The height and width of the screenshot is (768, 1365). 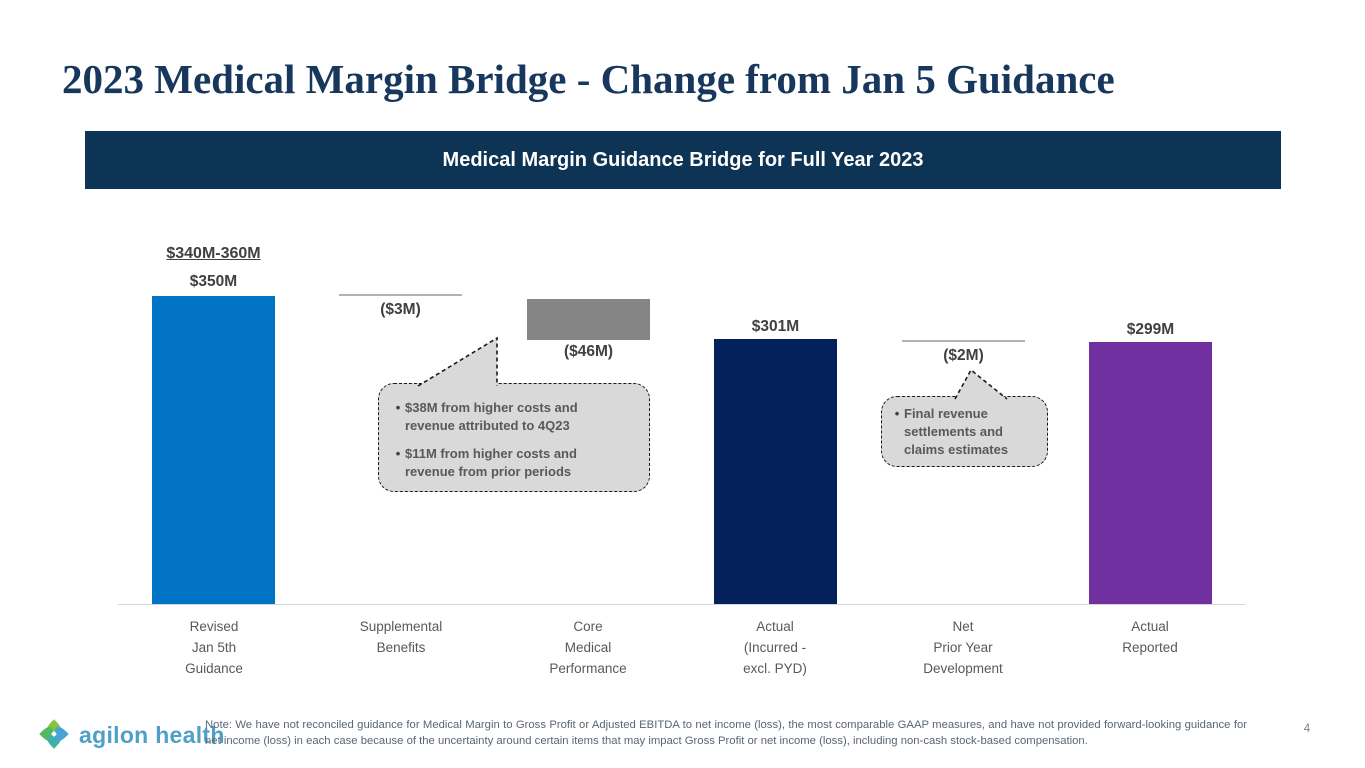 What do you see at coordinates (54, 734) in the screenshot?
I see `agilon-clover-icon` at bounding box center [54, 734].